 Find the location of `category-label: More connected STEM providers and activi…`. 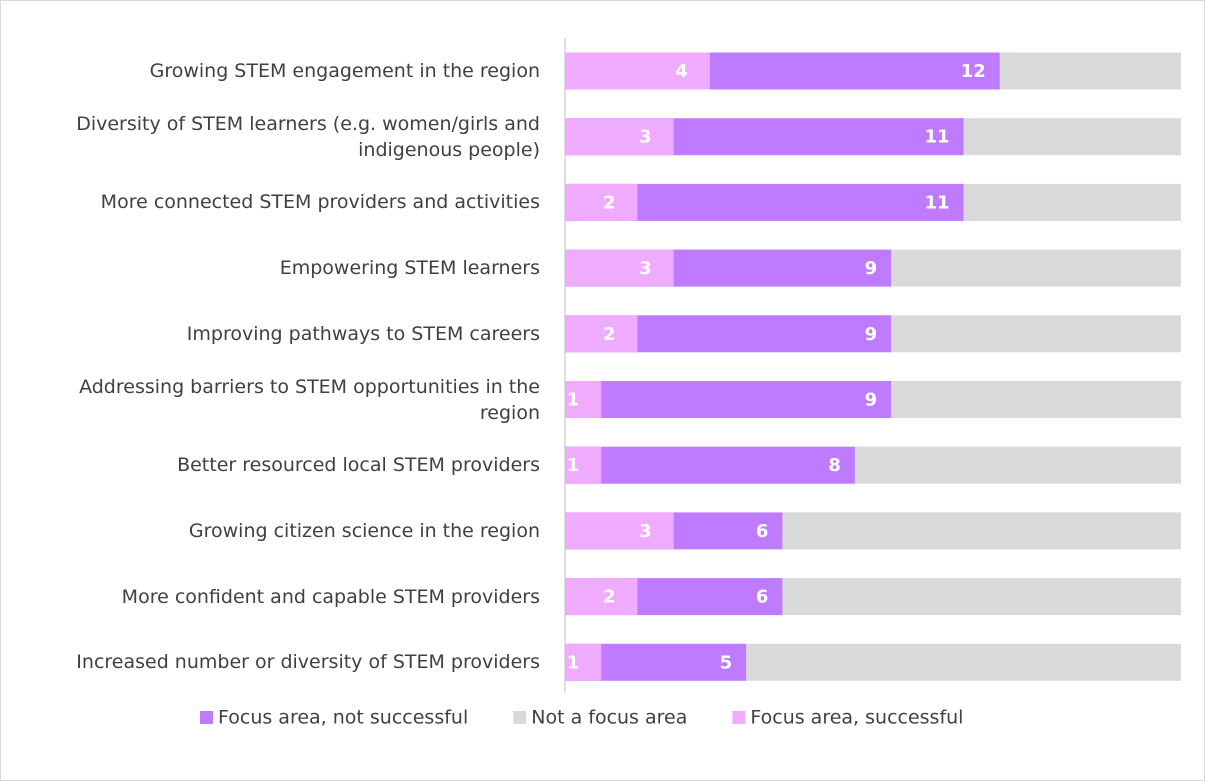

category-label: More connected STEM providers and activi… is located at coordinates (320, 202).